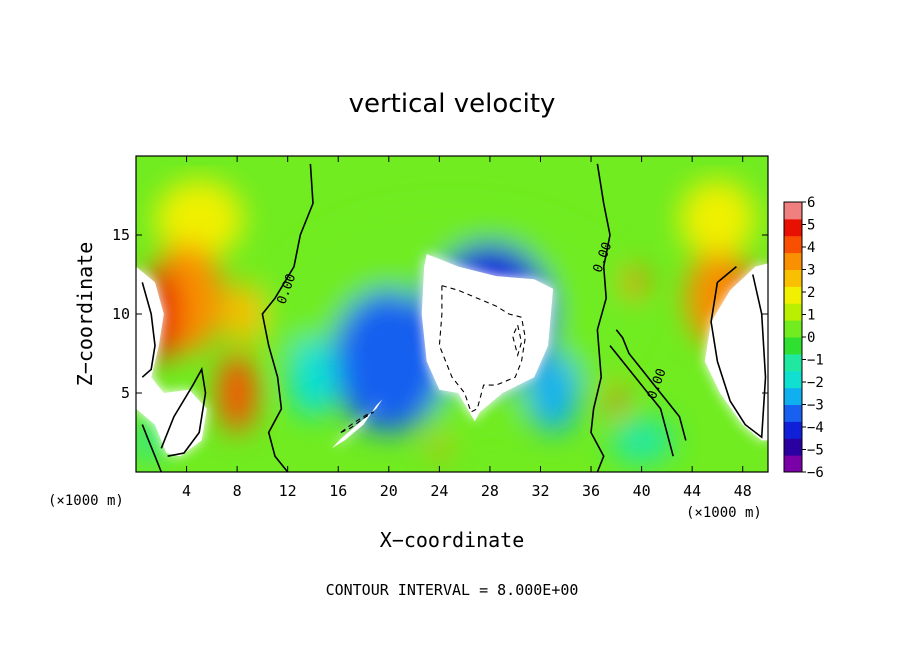  Describe the element at coordinates (815, 473) in the screenshot. I see `colorbar-label: −6` at that location.